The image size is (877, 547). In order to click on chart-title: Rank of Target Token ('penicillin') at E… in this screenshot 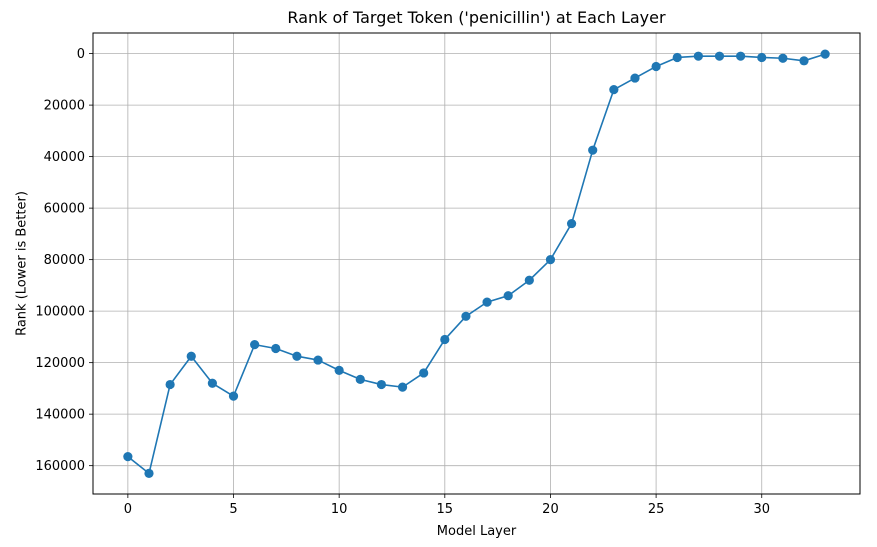, I will do `click(476, 17)`.